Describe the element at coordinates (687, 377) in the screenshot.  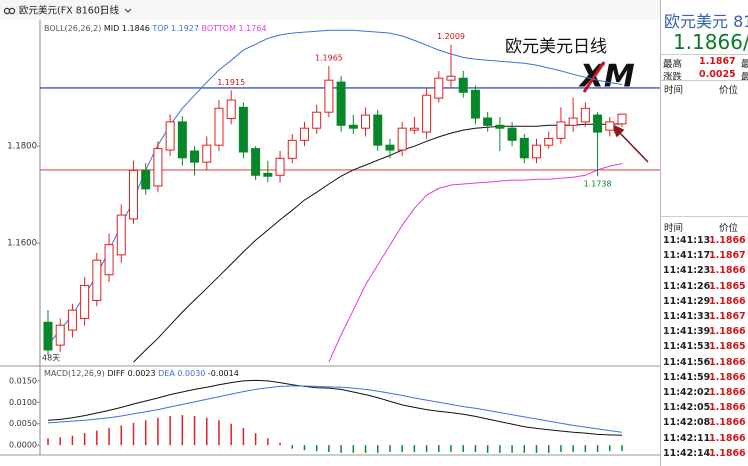
I see `trade-time: 11:41:59` at that location.